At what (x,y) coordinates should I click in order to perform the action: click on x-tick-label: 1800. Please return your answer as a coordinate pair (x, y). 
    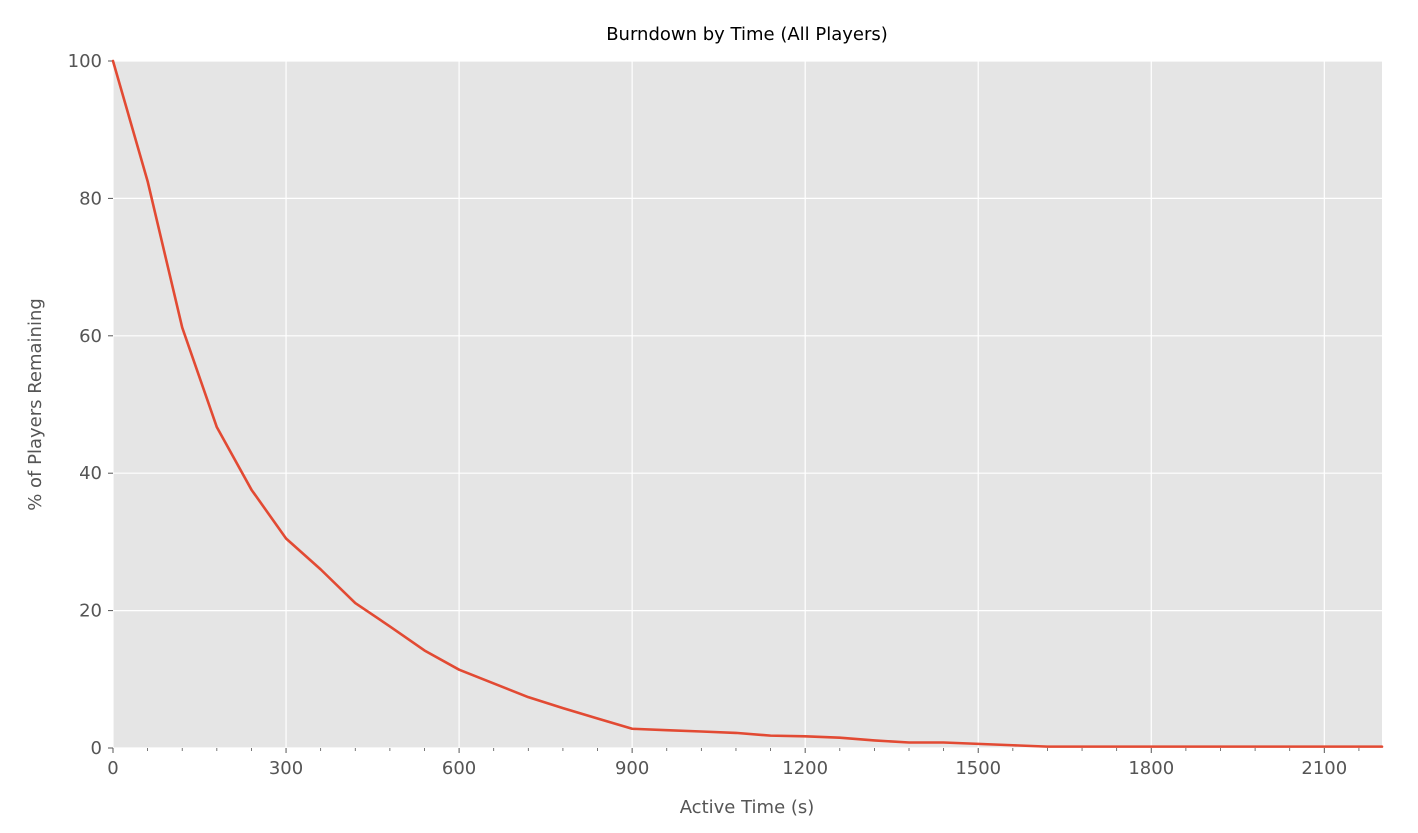
    Looking at the image, I should click on (1151, 768).